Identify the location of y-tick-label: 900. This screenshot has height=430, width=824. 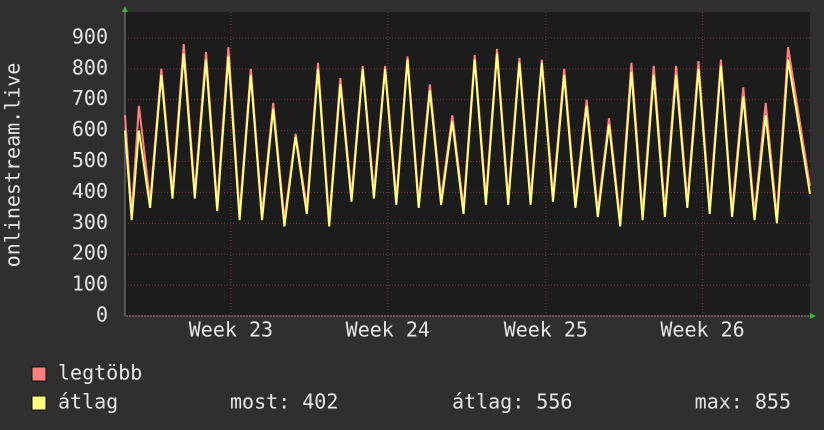
(90, 36).